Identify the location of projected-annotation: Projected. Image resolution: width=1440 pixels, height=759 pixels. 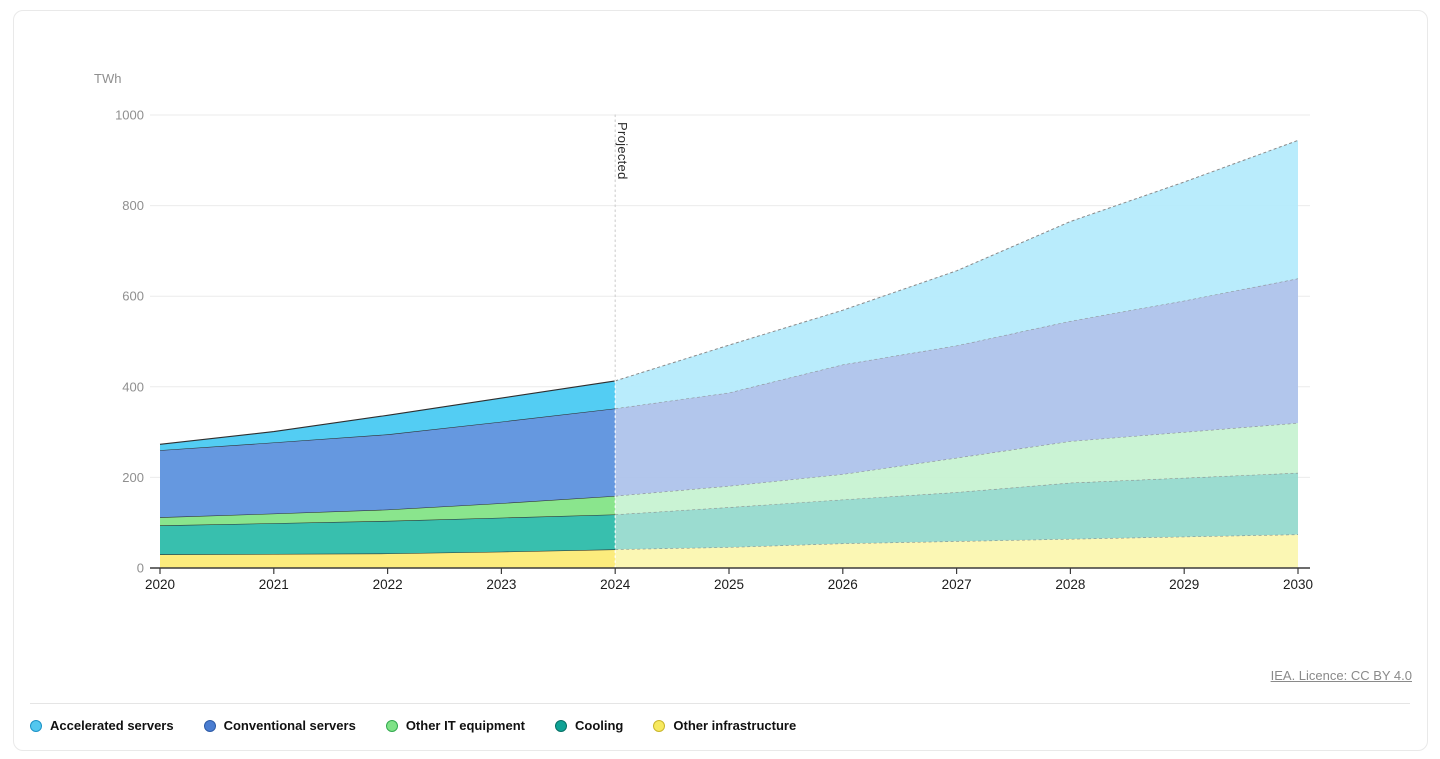
(622, 151).